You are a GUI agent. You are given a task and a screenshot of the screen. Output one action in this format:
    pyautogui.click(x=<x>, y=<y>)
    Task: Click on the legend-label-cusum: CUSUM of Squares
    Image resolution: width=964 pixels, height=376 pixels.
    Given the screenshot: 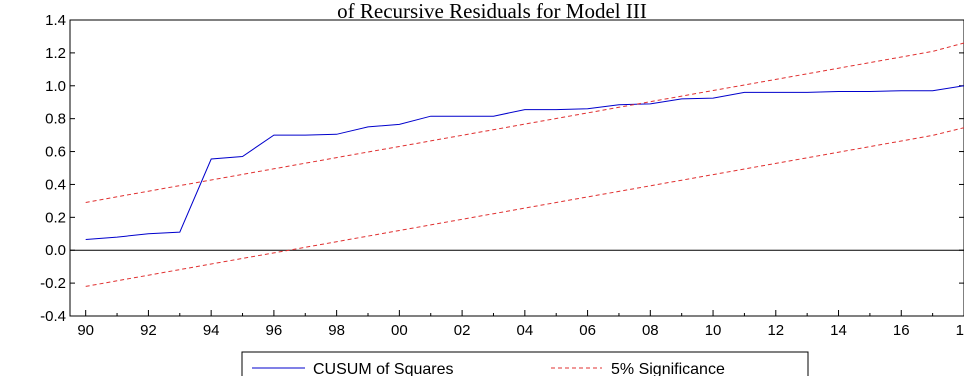 What is the action you would take?
    pyautogui.click(x=383, y=368)
    